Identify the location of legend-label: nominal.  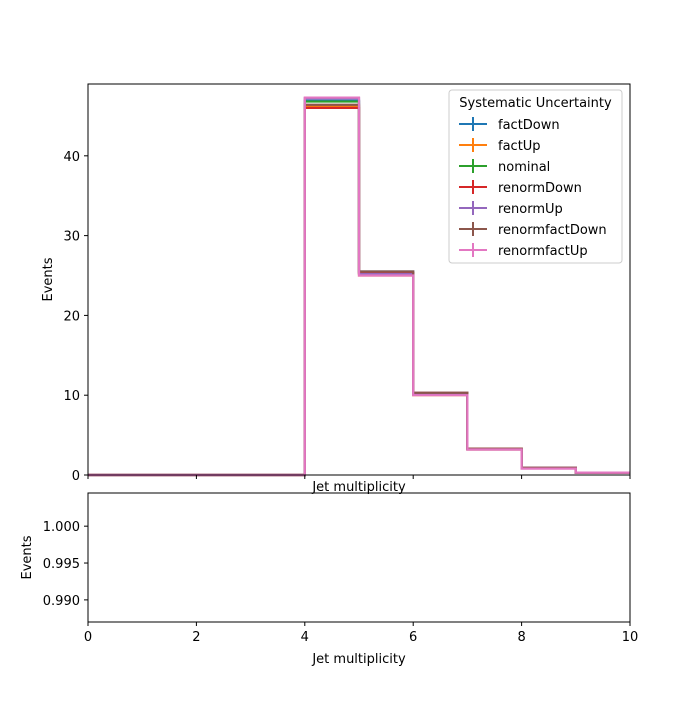
(524, 167).